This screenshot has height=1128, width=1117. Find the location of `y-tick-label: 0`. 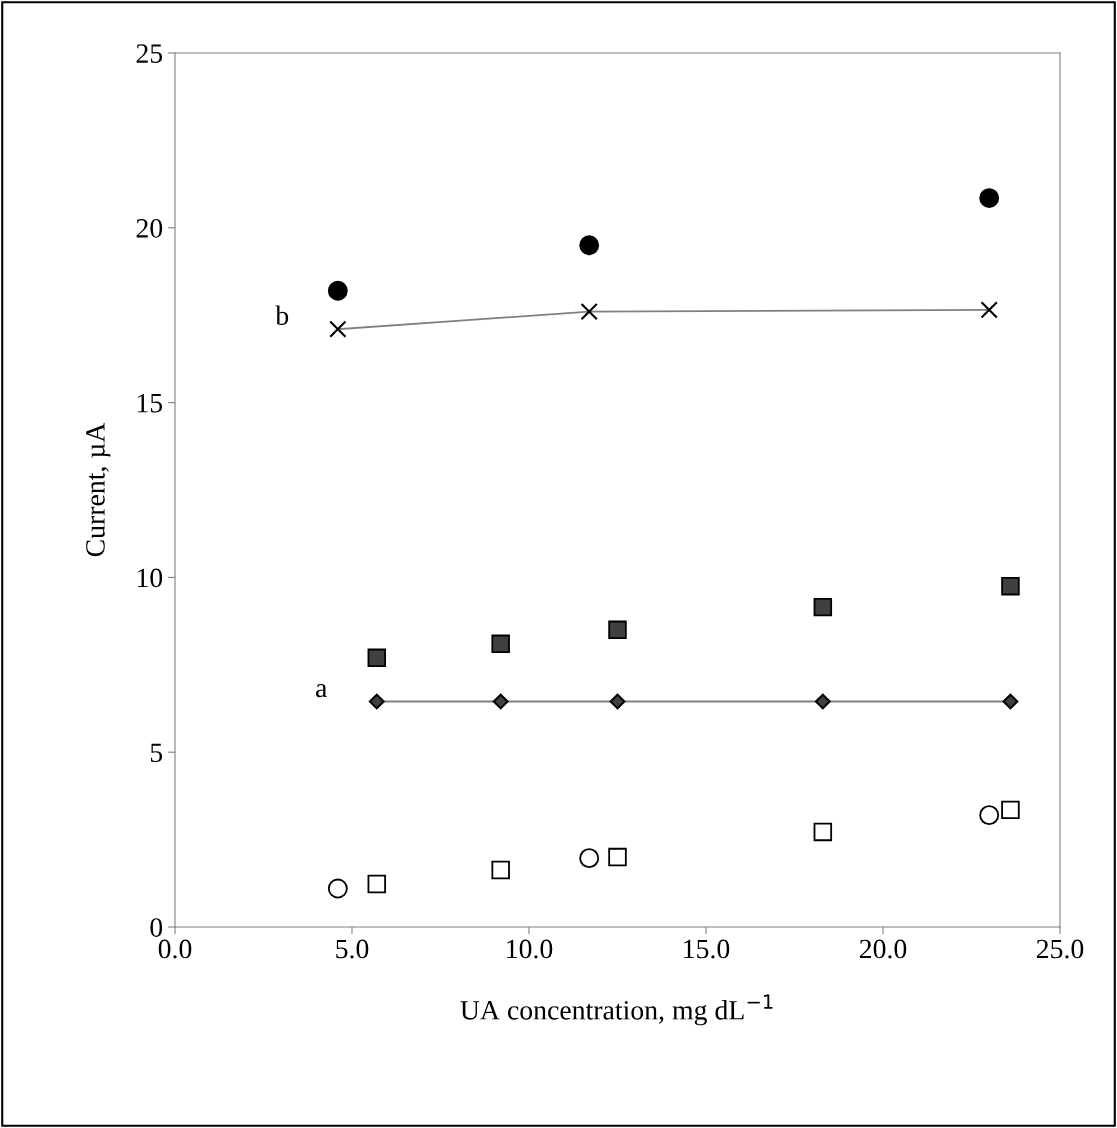

y-tick-label: 0 is located at coordinates (156, 927).